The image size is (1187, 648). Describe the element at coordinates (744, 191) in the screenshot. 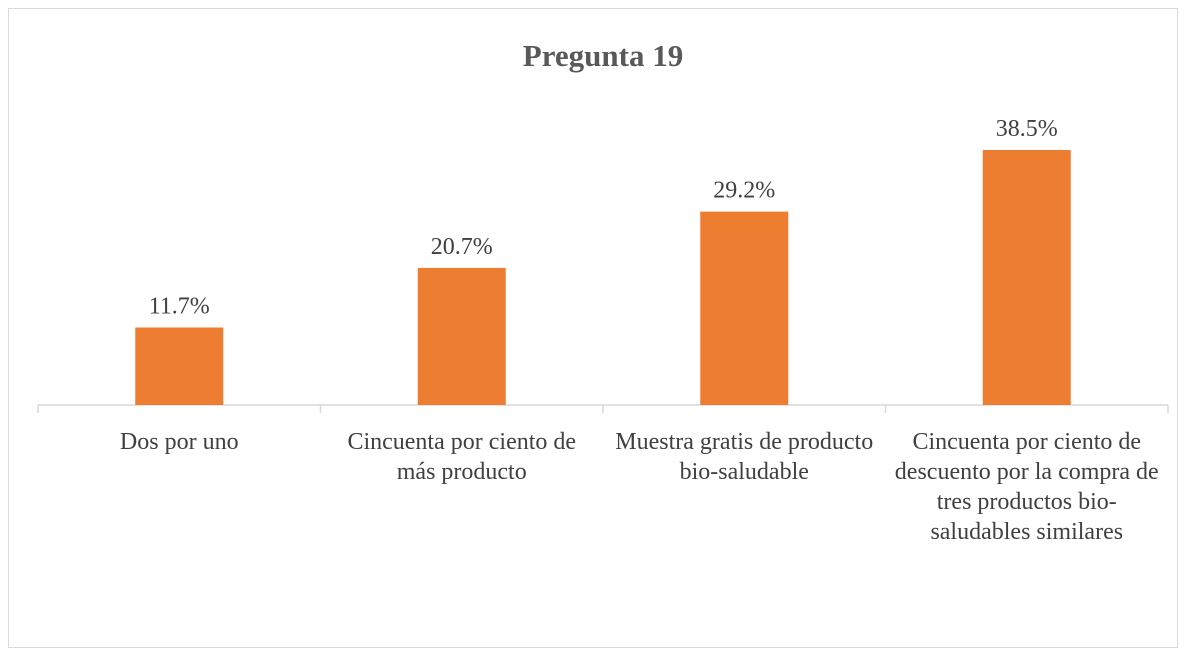

I see `data-label: 29.2%` at that location.